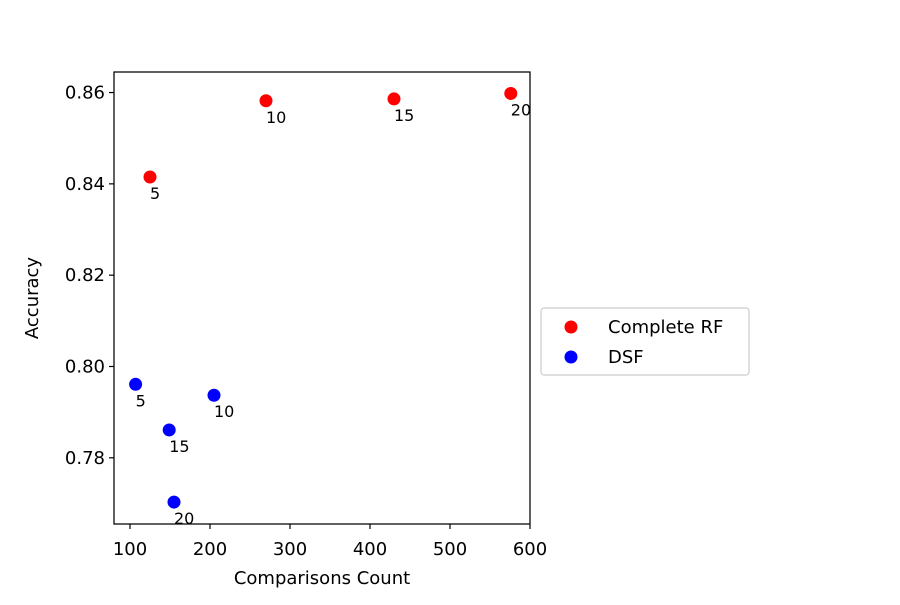  What do you see at coordinates (85, 184) in the screenshot?
I see `y-tick-label: 0.84` at bounding box center [85, 184].